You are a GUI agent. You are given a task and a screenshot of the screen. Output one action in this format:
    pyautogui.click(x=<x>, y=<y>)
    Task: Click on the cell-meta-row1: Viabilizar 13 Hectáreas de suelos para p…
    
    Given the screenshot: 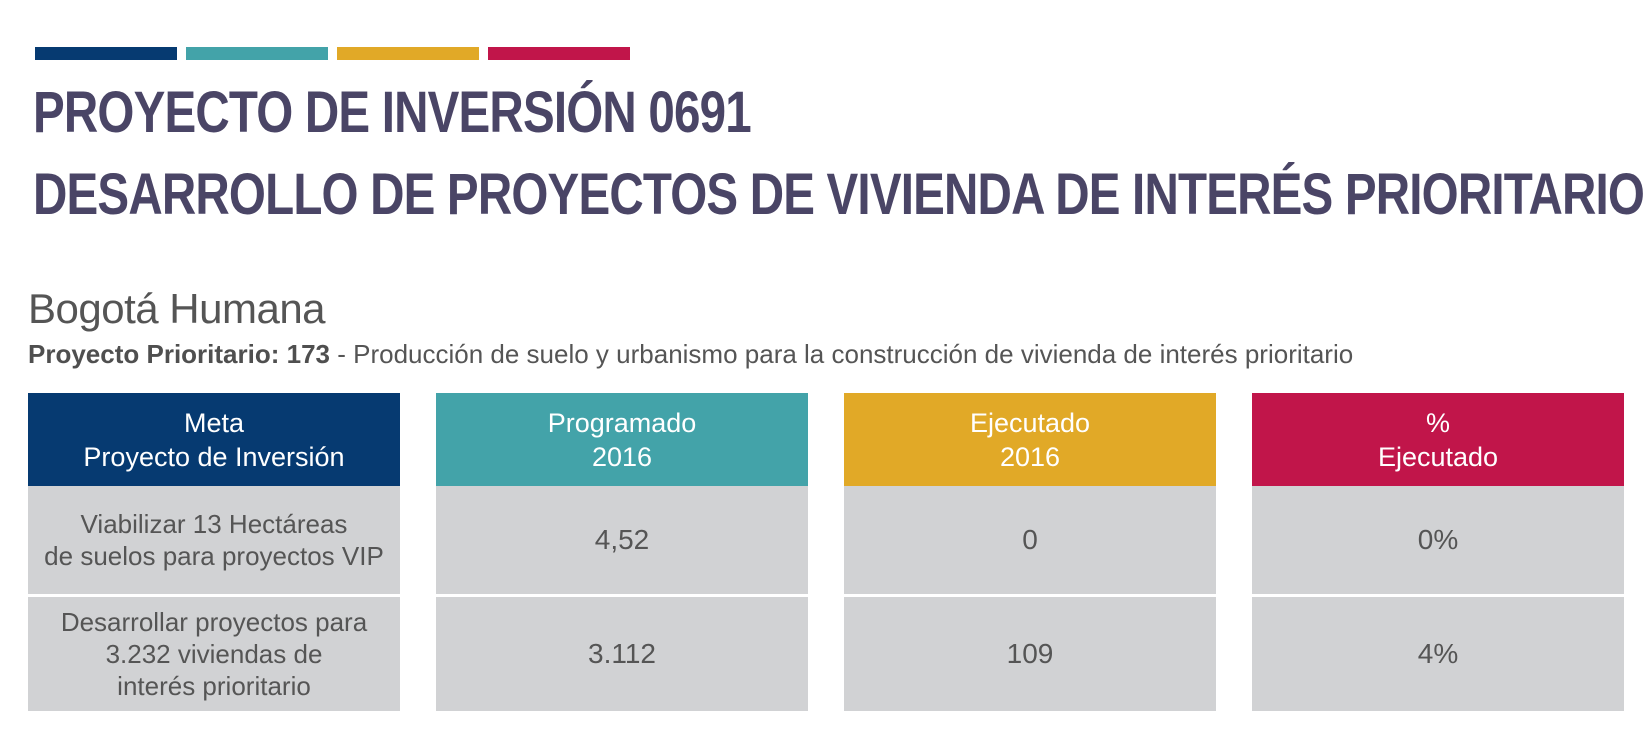 What is the action you would take?
    pyautogui.click(x=214, y=541)
    